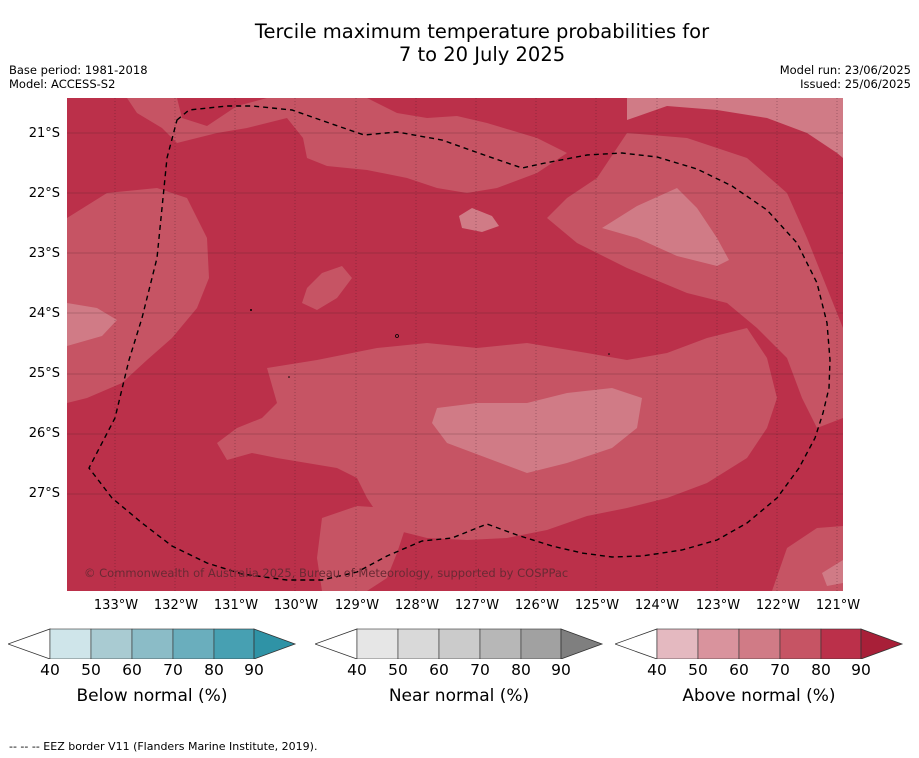  Describe the element at coordinates (845, 70) in the screenshot. I see `model-run: Model run: 23/06/2025` at that location.